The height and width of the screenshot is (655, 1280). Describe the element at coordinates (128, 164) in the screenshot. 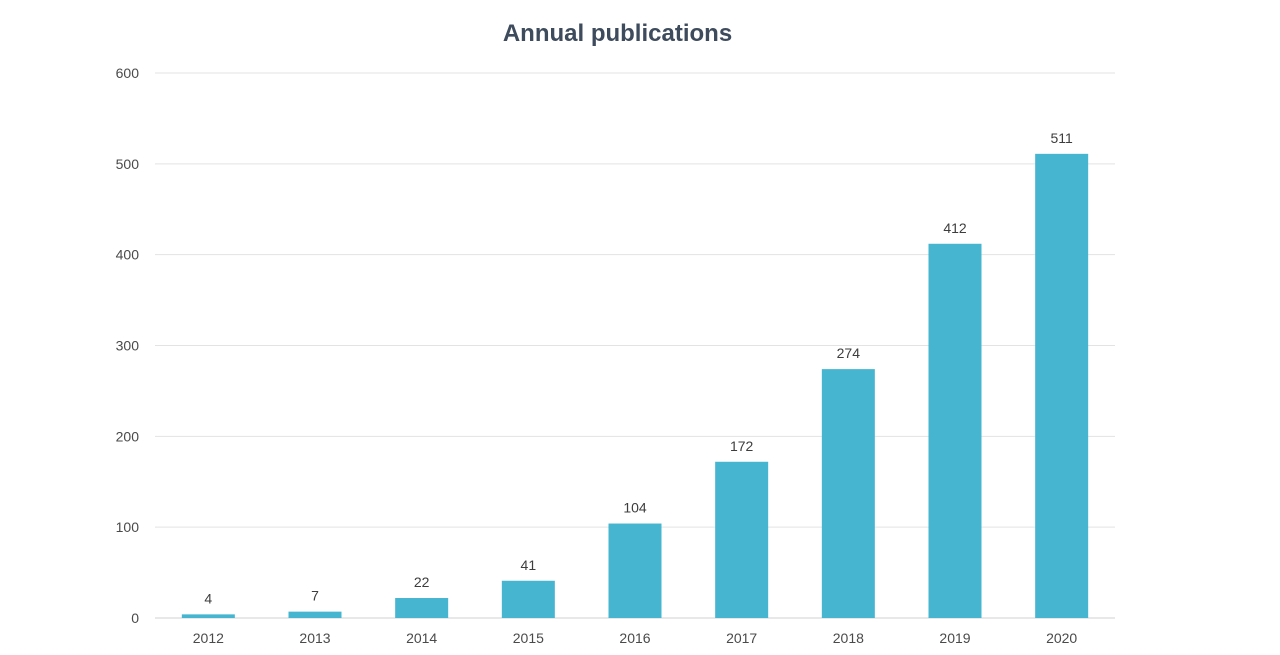

I see `y-tick-label: 500` at that location.